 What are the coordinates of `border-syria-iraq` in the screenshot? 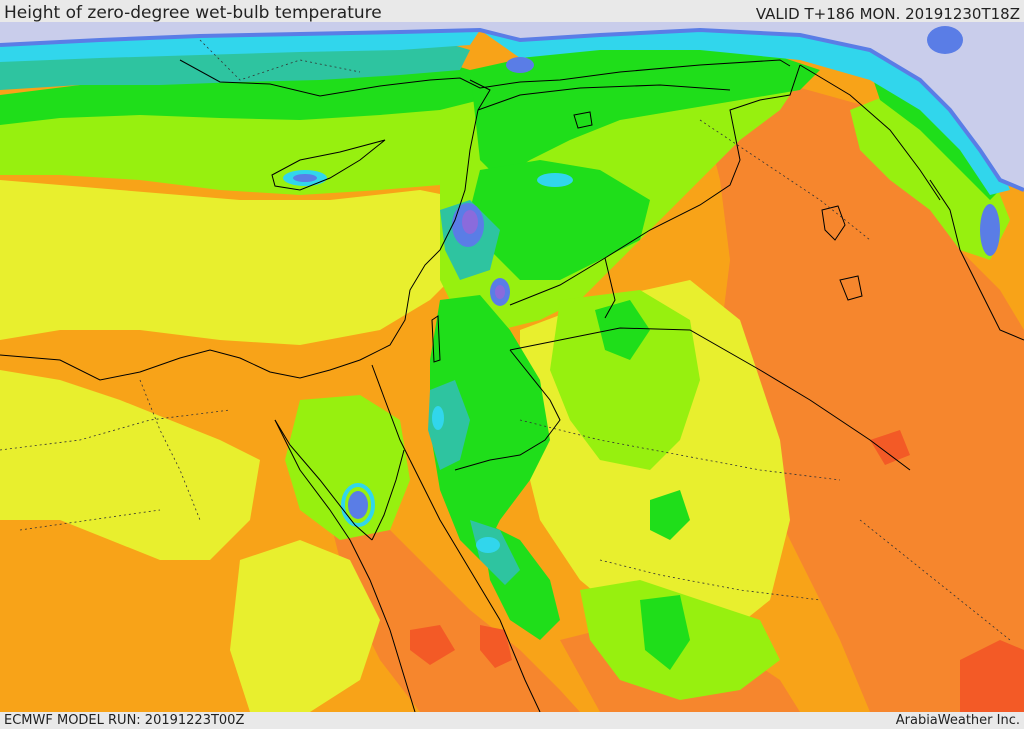 It's located at (655, 185).